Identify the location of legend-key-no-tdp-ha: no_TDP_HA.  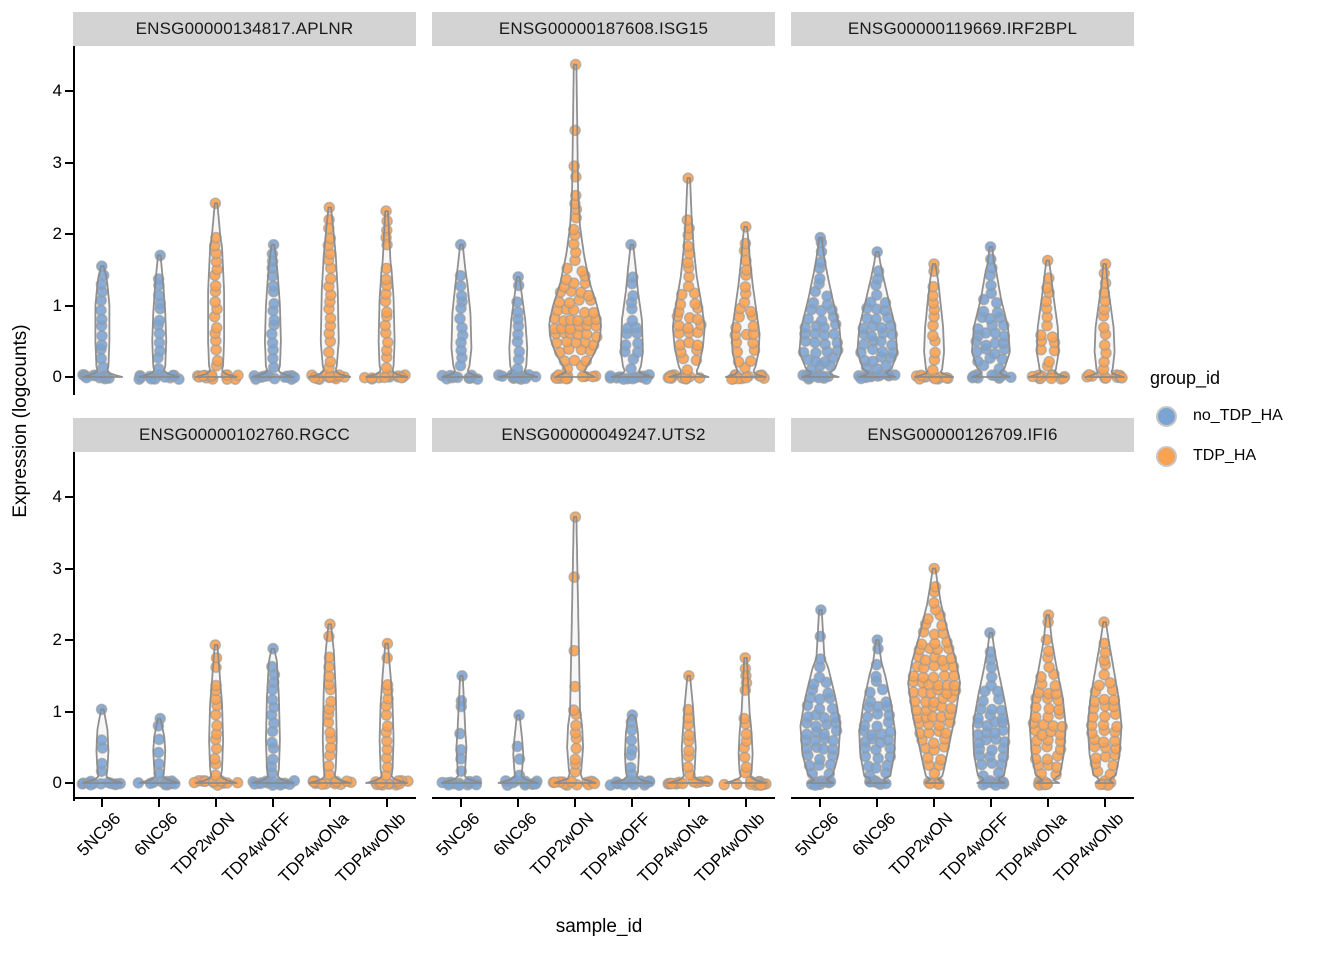
(1216, 416).